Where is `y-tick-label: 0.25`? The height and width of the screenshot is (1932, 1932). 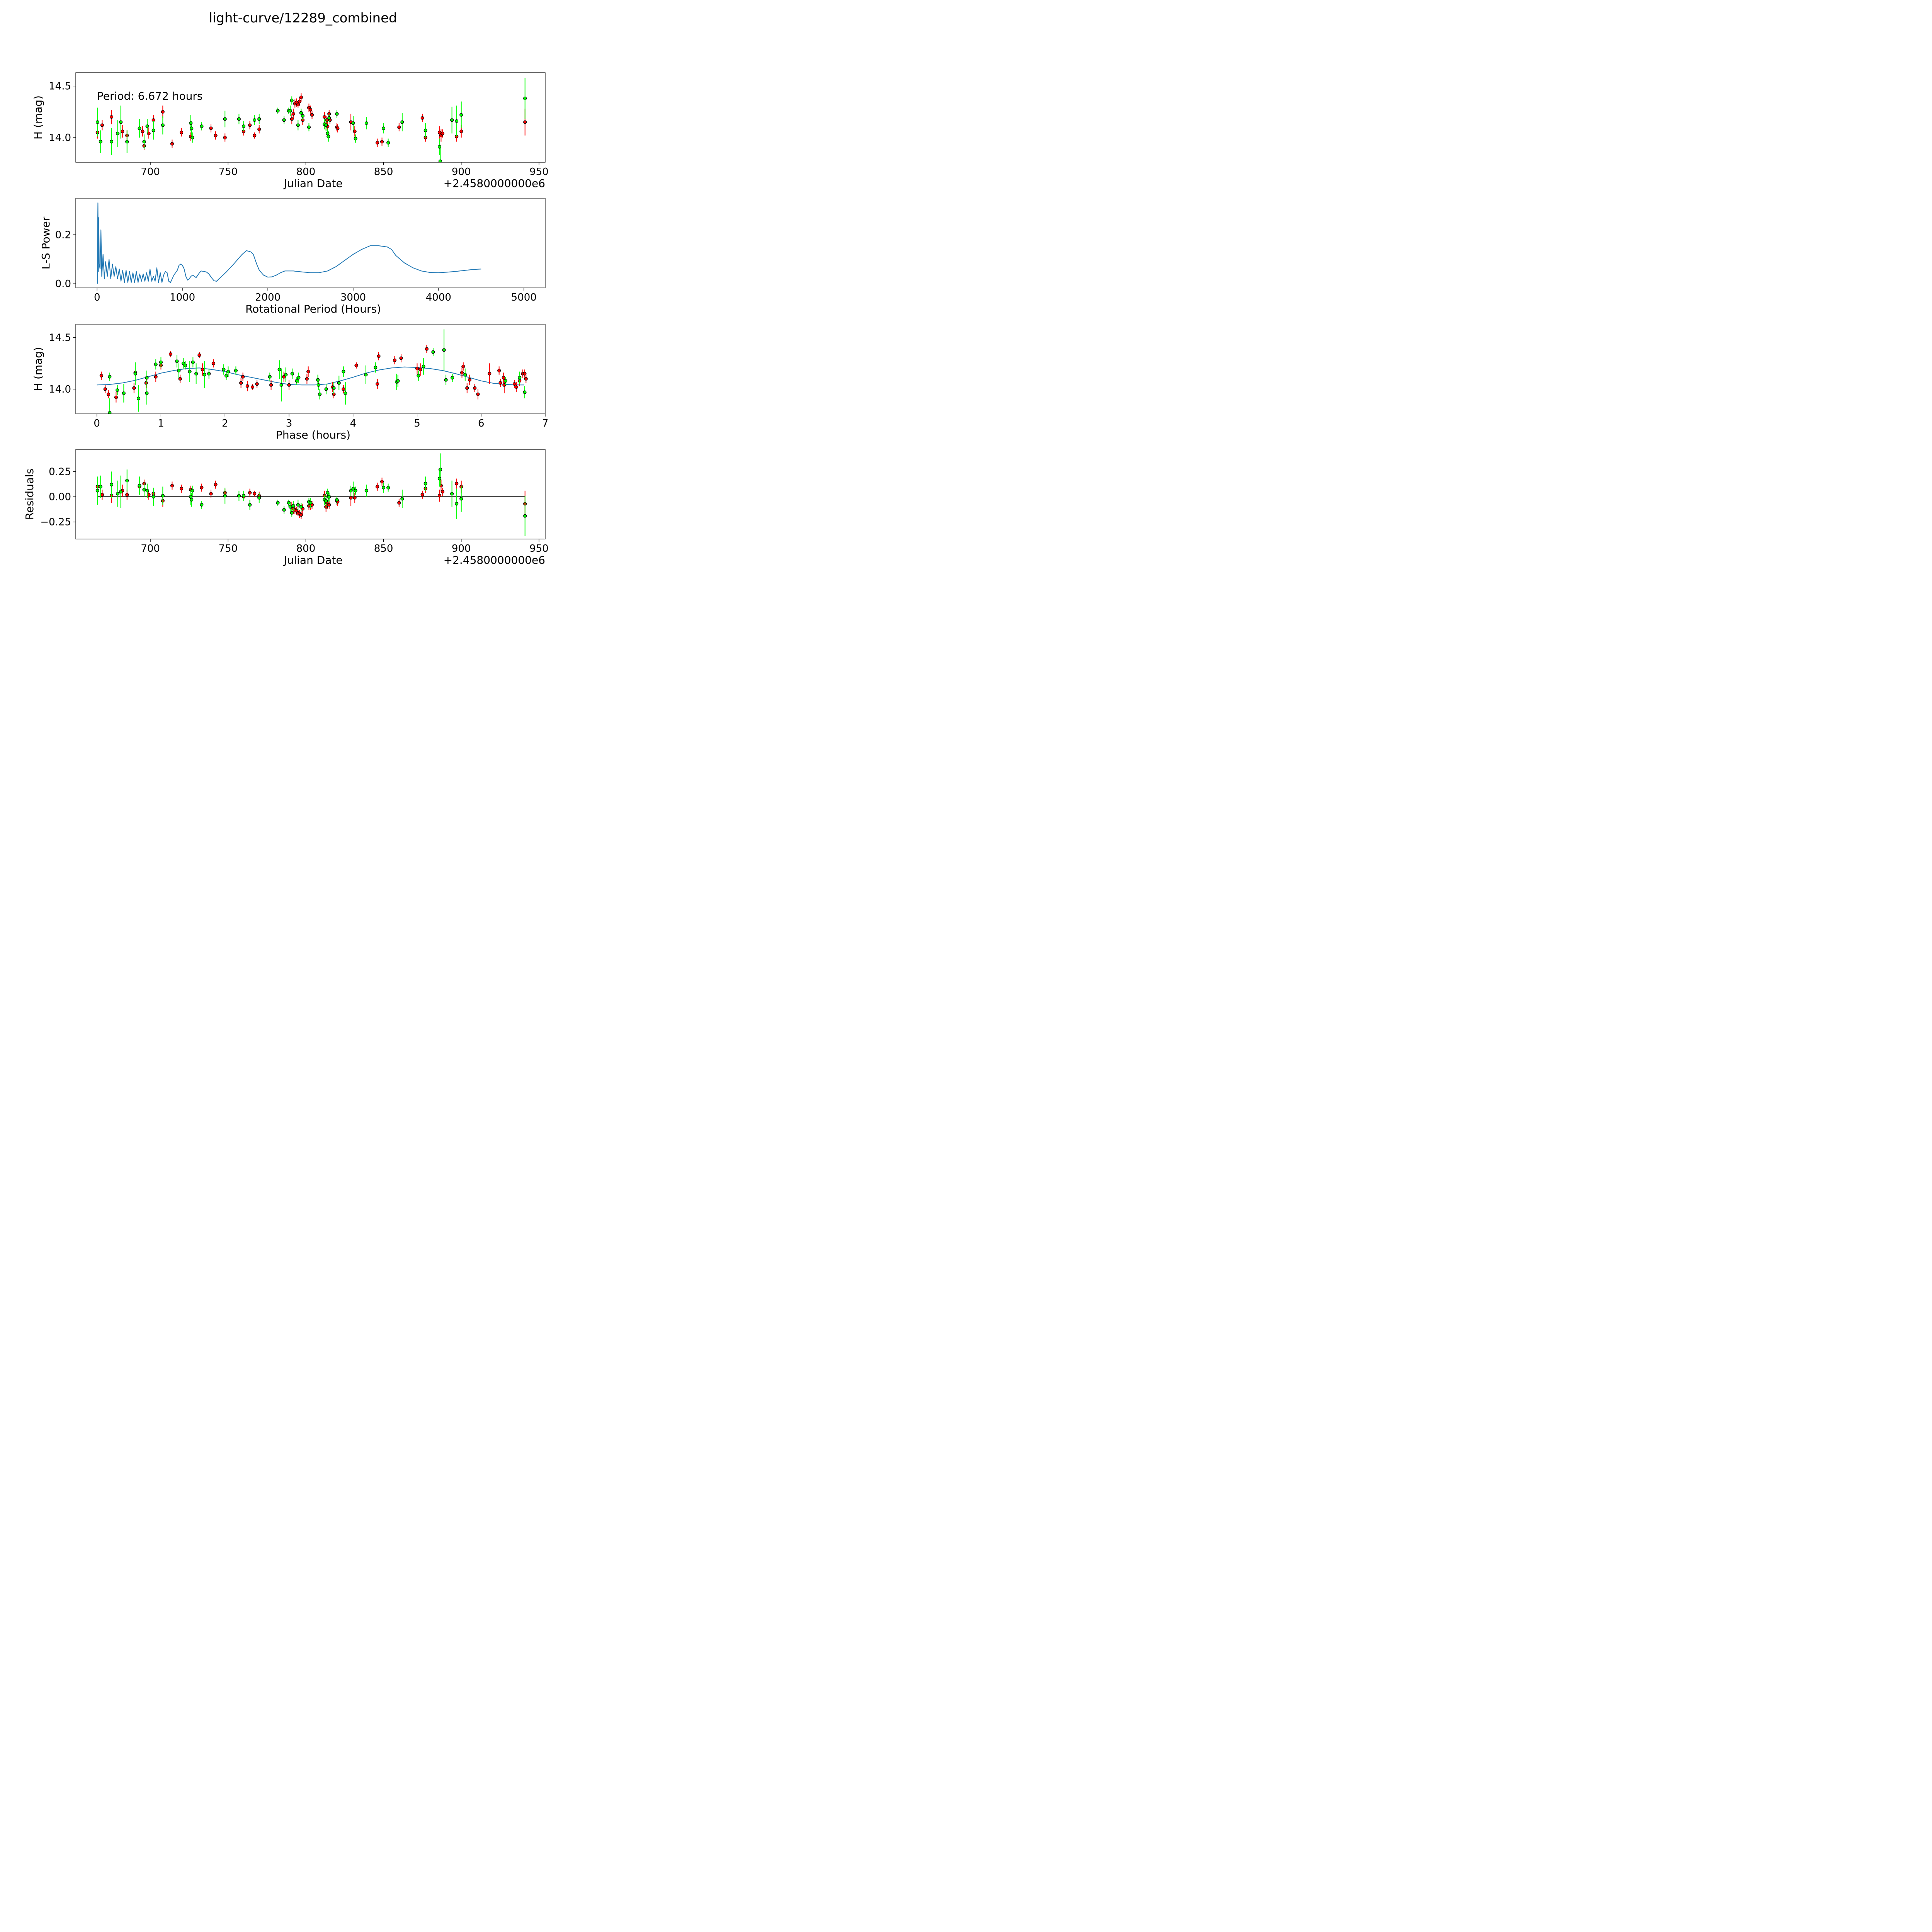
y-tick-label: 0.25 is located at coordinates (60, 472).